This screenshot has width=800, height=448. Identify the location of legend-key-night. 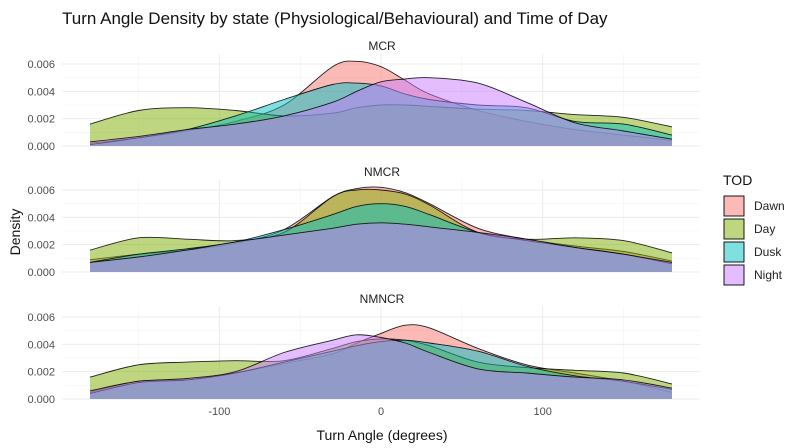
(734, 275).